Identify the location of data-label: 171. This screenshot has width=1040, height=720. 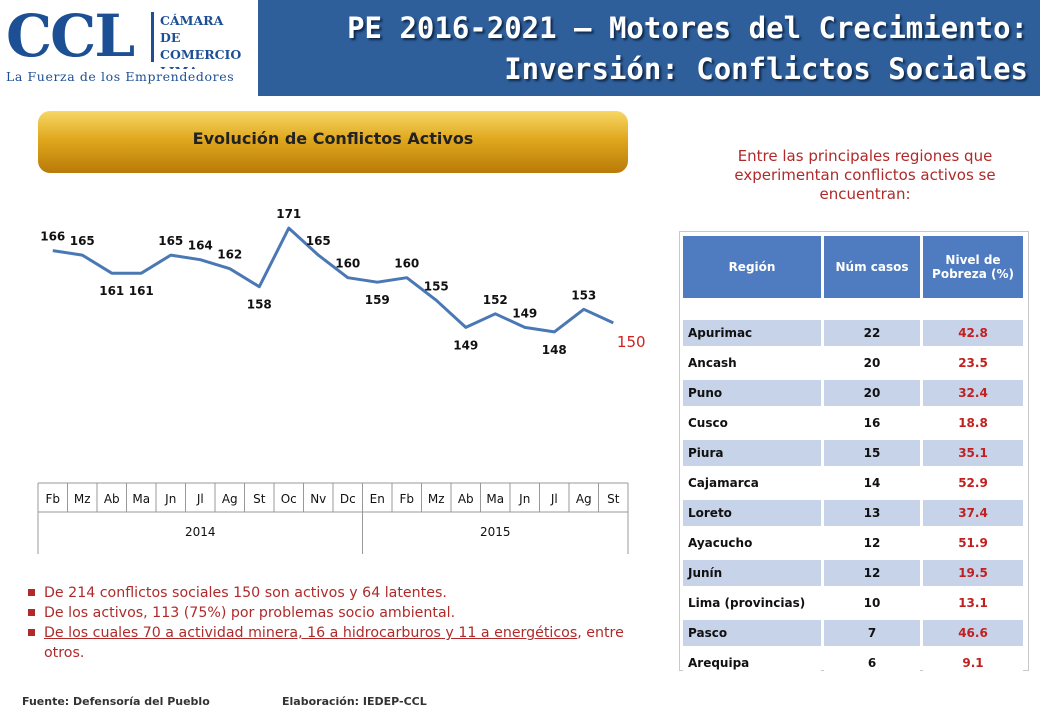
(288, 214).